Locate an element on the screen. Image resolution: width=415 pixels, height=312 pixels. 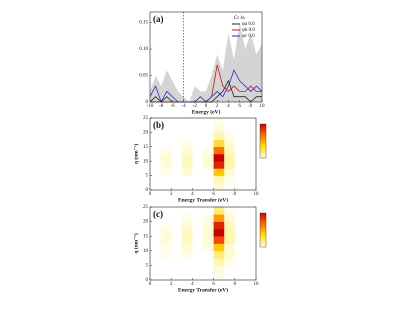
x-tick-label: -10 is located at coordinates (150, 106).